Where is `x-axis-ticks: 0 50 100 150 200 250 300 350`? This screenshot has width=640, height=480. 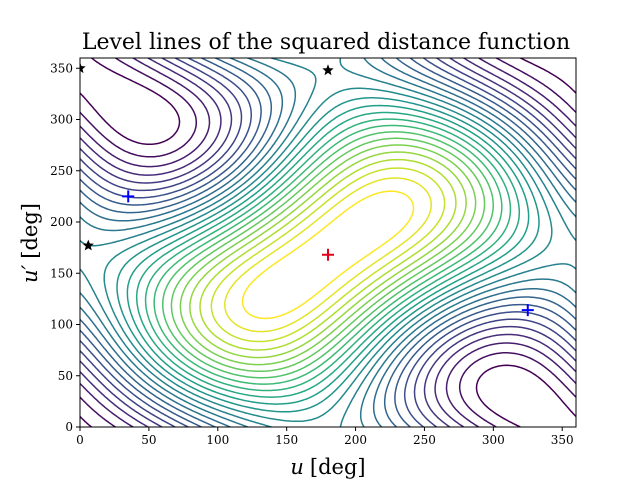 x-axis-ticks: 0 50 100 150 200 250 300 350 is located at coordinates (325, 437).